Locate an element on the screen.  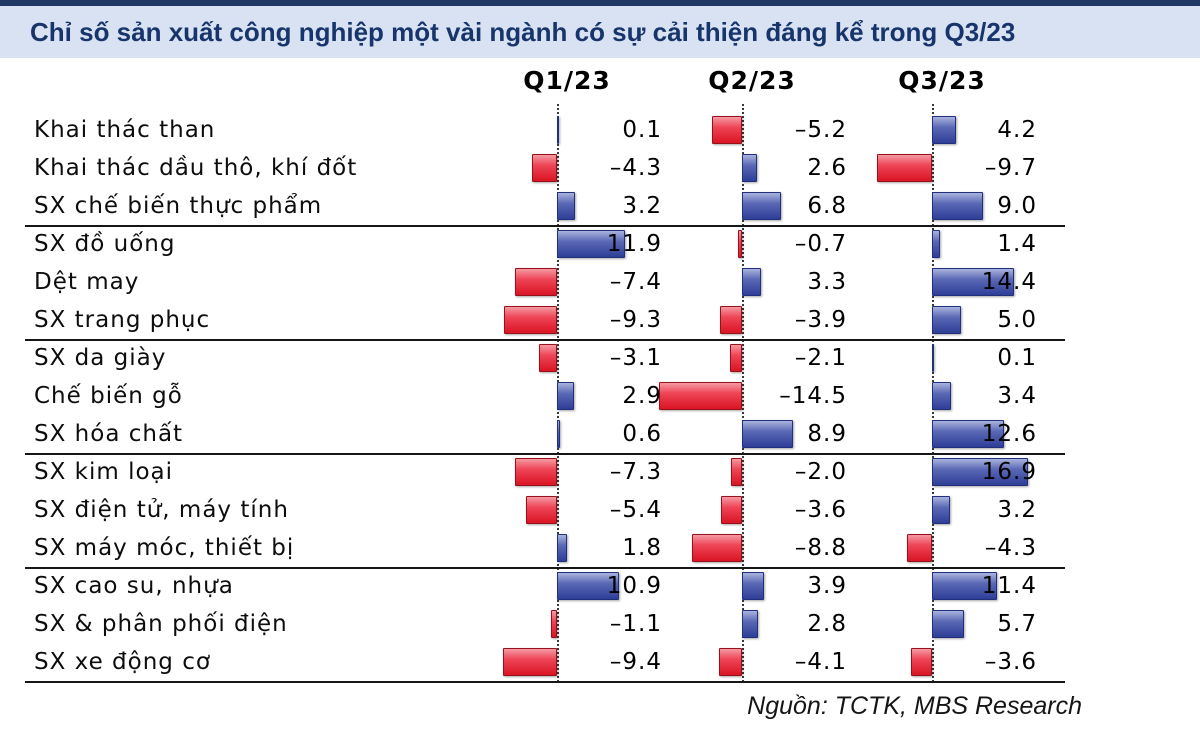
chart-row: SX & phân phối điện –1.1 2.8 5.7 is located at coordinates (550, 625).